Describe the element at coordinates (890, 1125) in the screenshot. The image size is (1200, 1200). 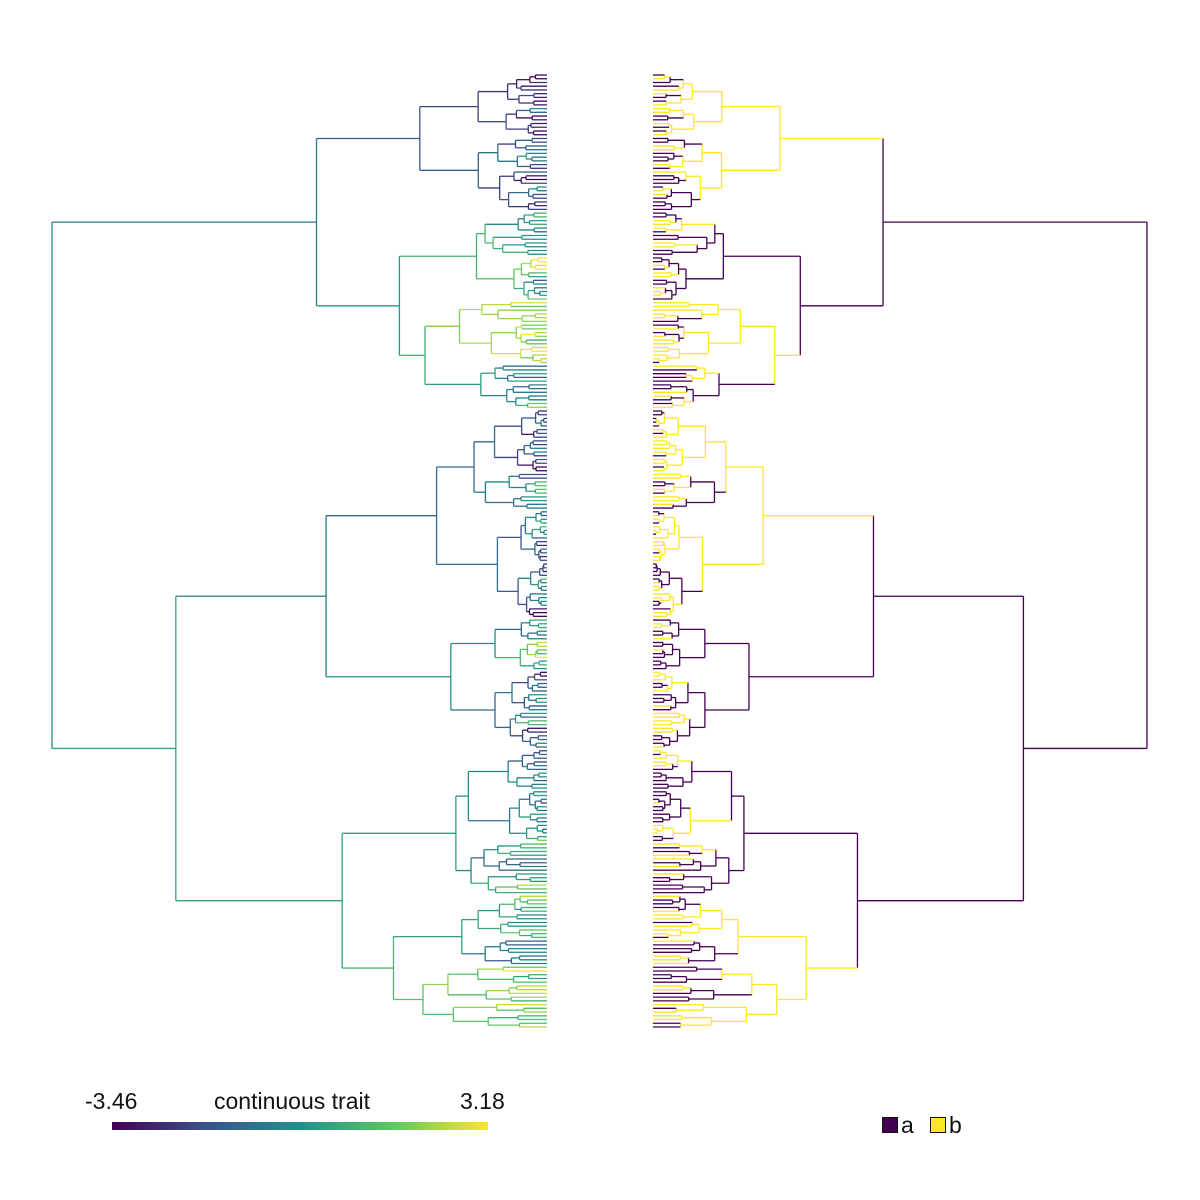
I see `discrete-legend-swatch-a` at that location.